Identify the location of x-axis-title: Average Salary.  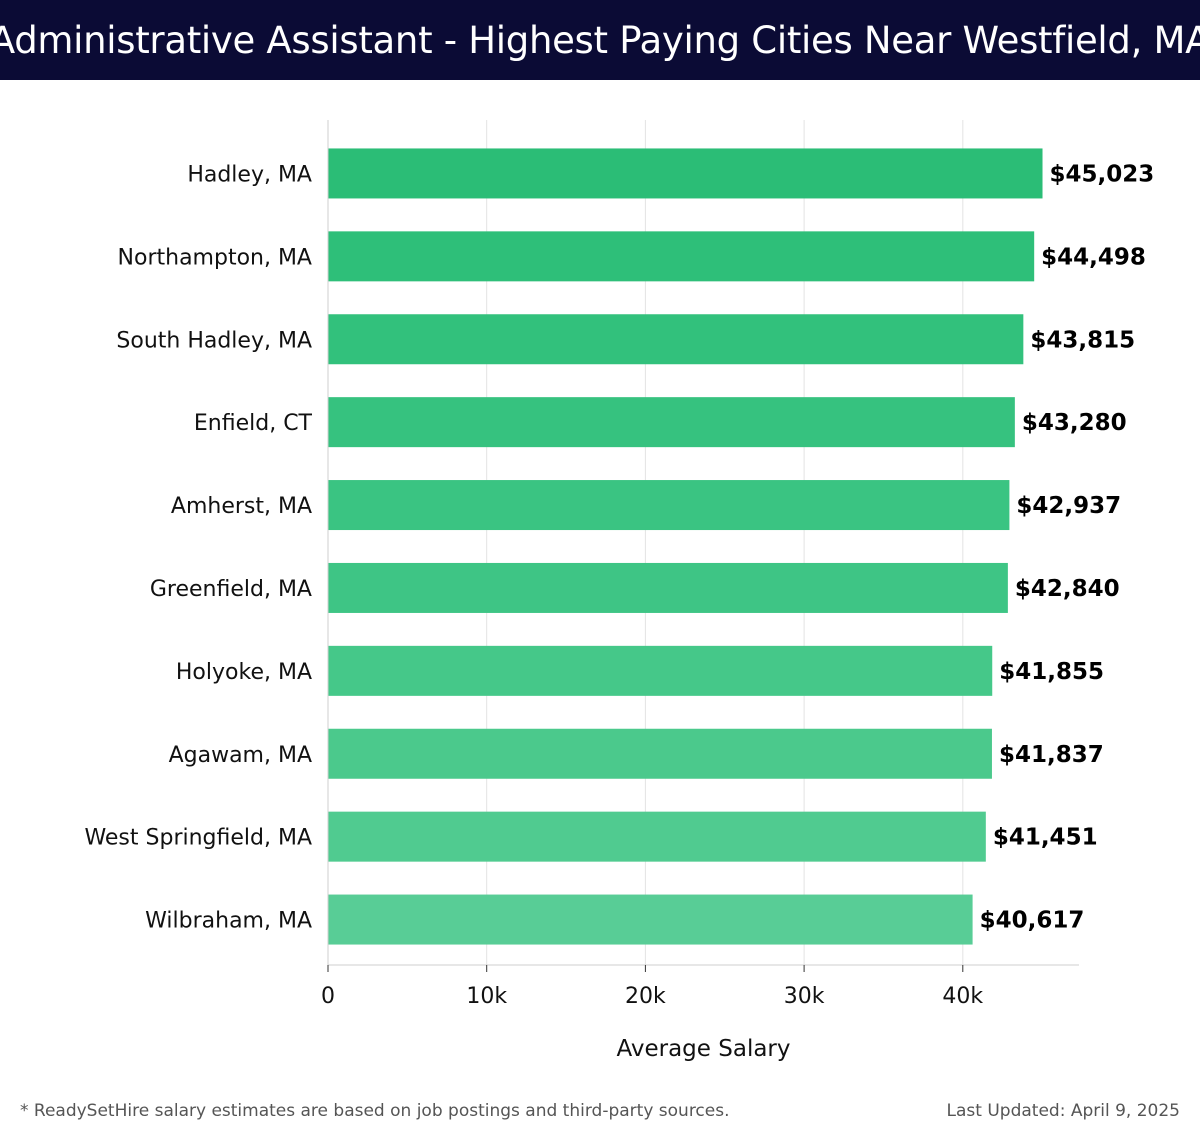
(703, 1049).